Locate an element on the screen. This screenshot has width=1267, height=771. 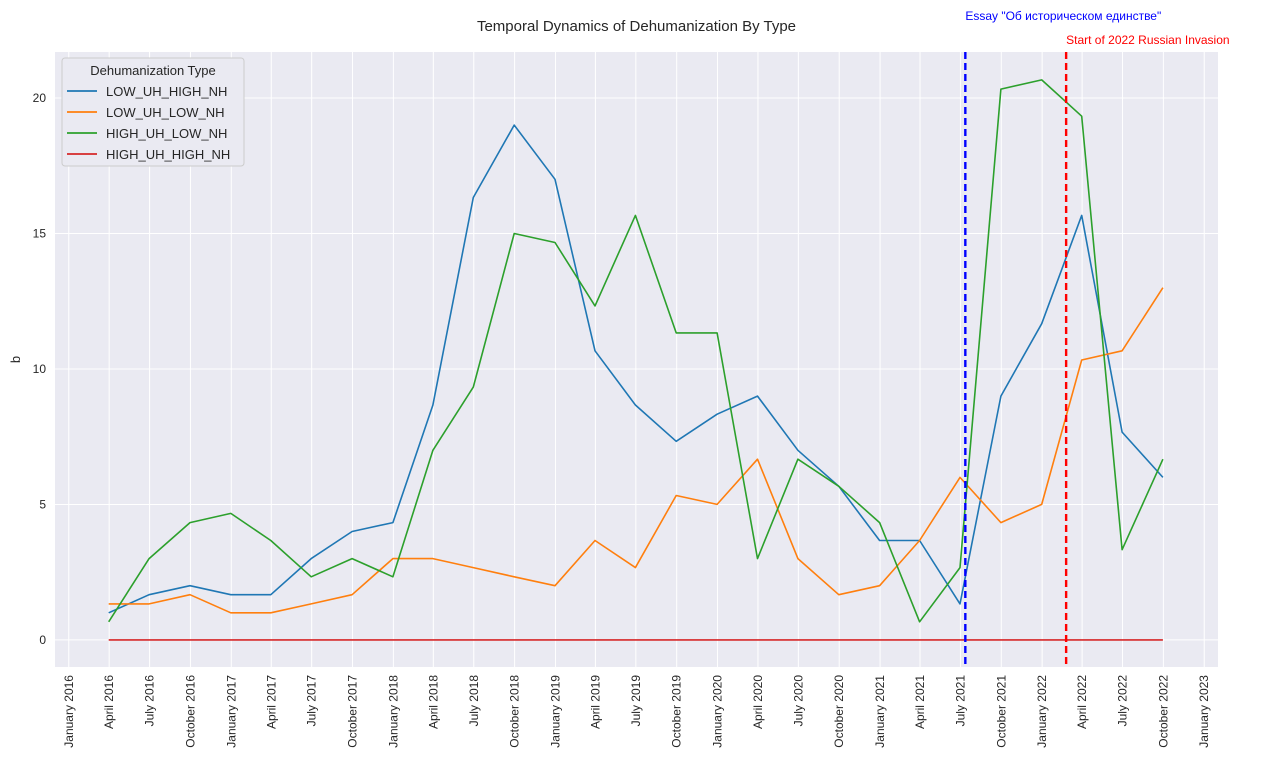
x-tick-label: October 2017 is located at coordinates (353, 711).